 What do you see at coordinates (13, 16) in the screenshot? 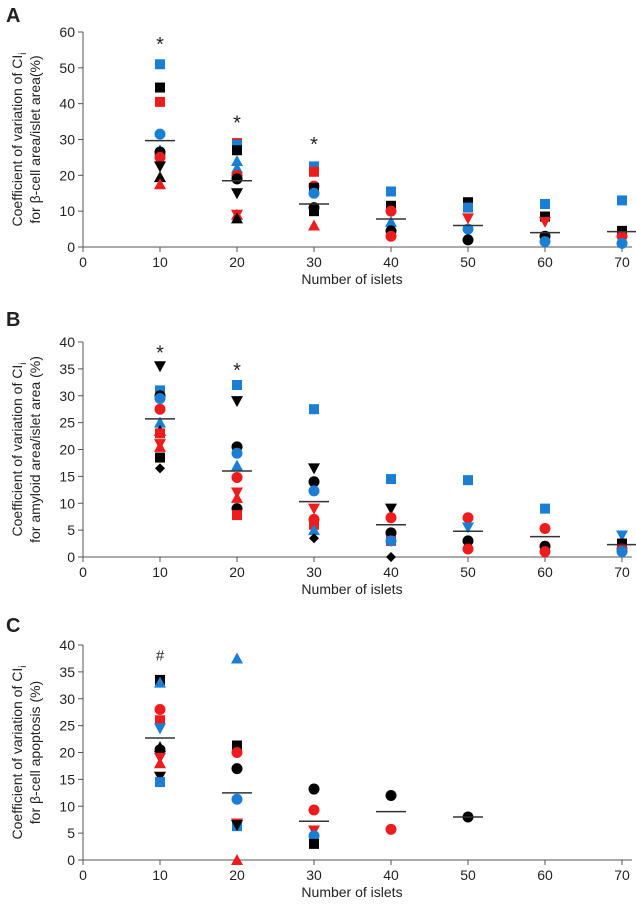
I see `panel-label: A` at bounding box center [13, 16].